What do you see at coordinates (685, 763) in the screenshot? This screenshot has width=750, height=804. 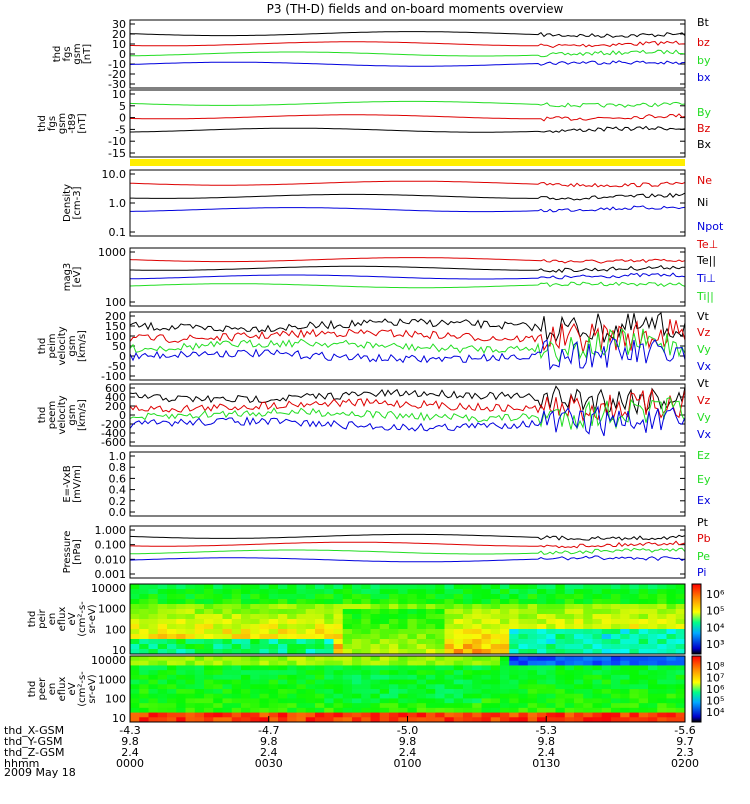 I see `x-tick-label: 0200` at bounding box center [685, 763].